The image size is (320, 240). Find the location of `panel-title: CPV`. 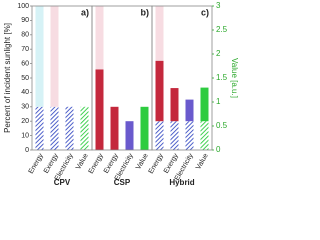

panel-title: CPV is located at coordinates (62, 182).